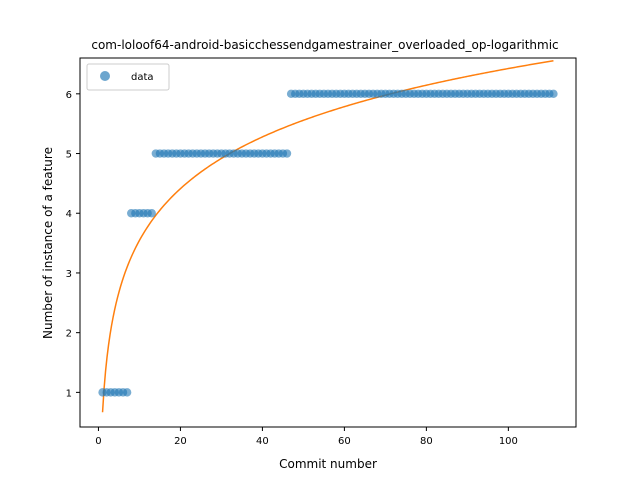 This screenshot has width=640, height=480. I want to click on x-tick-label: 60, so click(344, 441).